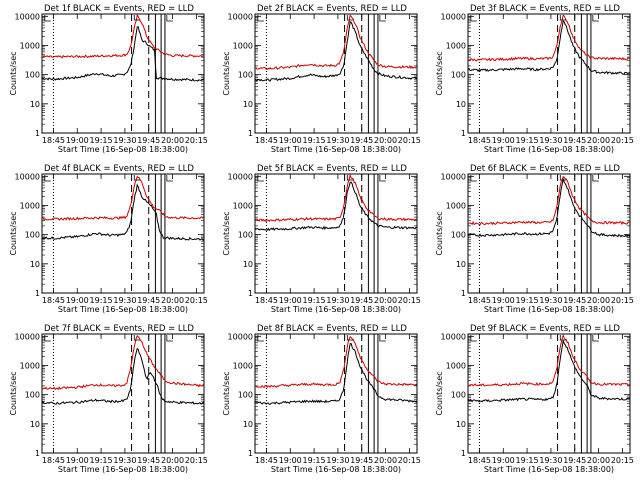 This screenshot has width=640, height=480. What do you see at coordinates (545, 169) in the screenshot?
I see `panel-title: Det 6f BLACK = Events, RED = LLD` at bounding box center [545, 169].